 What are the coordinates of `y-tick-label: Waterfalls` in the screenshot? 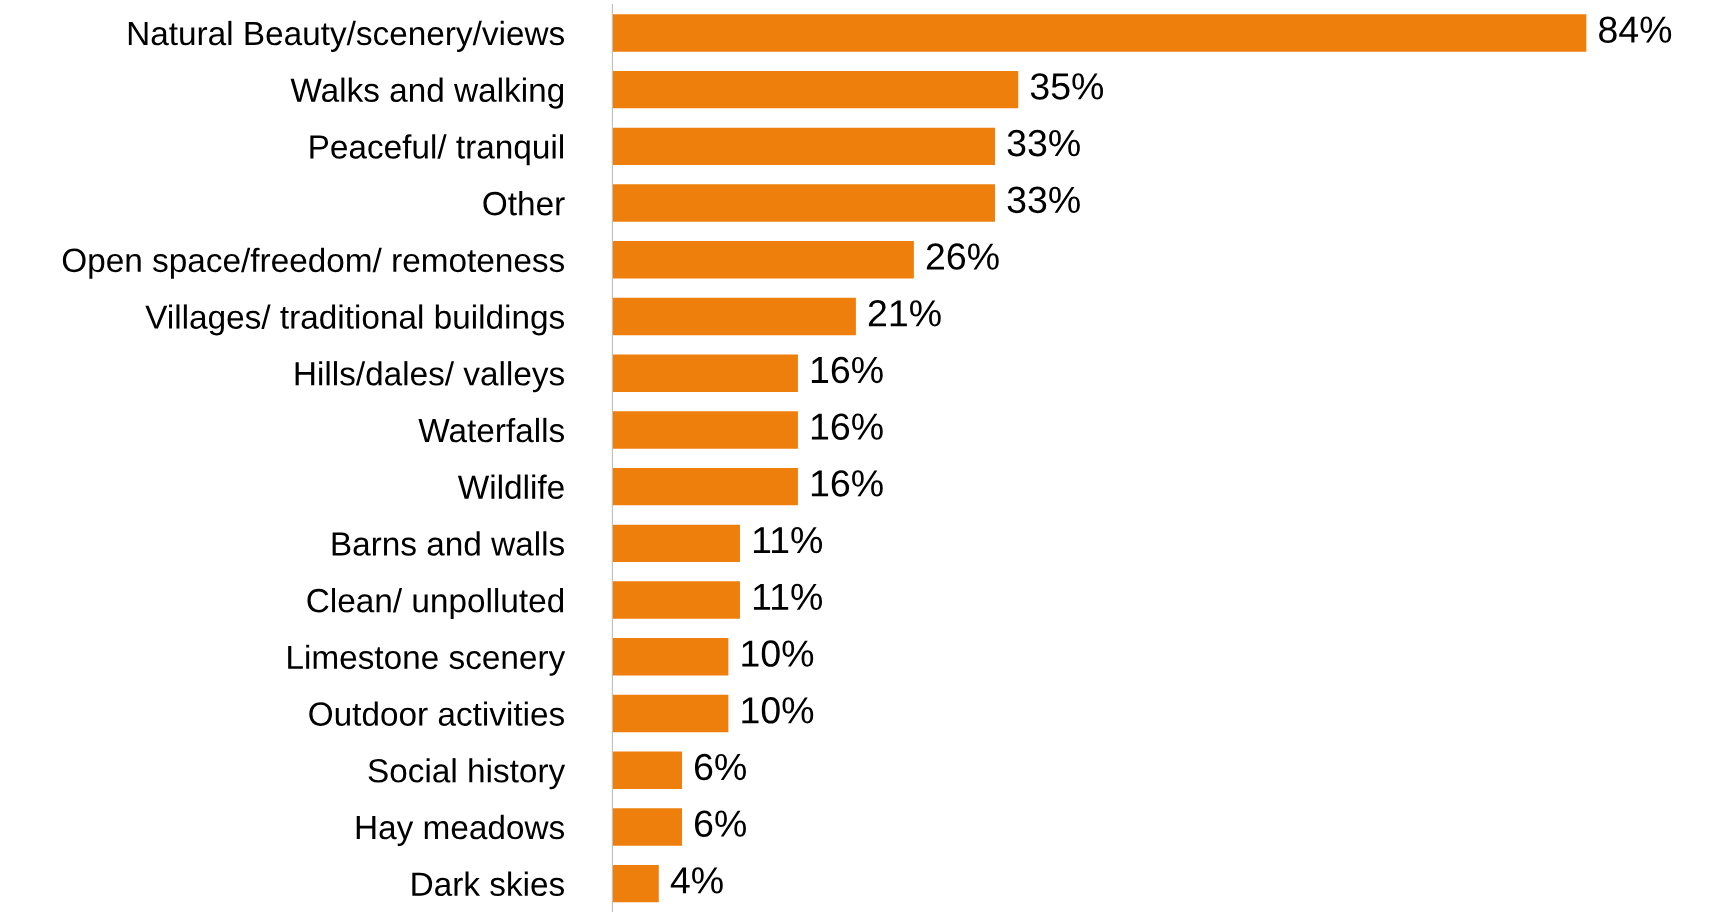 It's located at (491, 430).